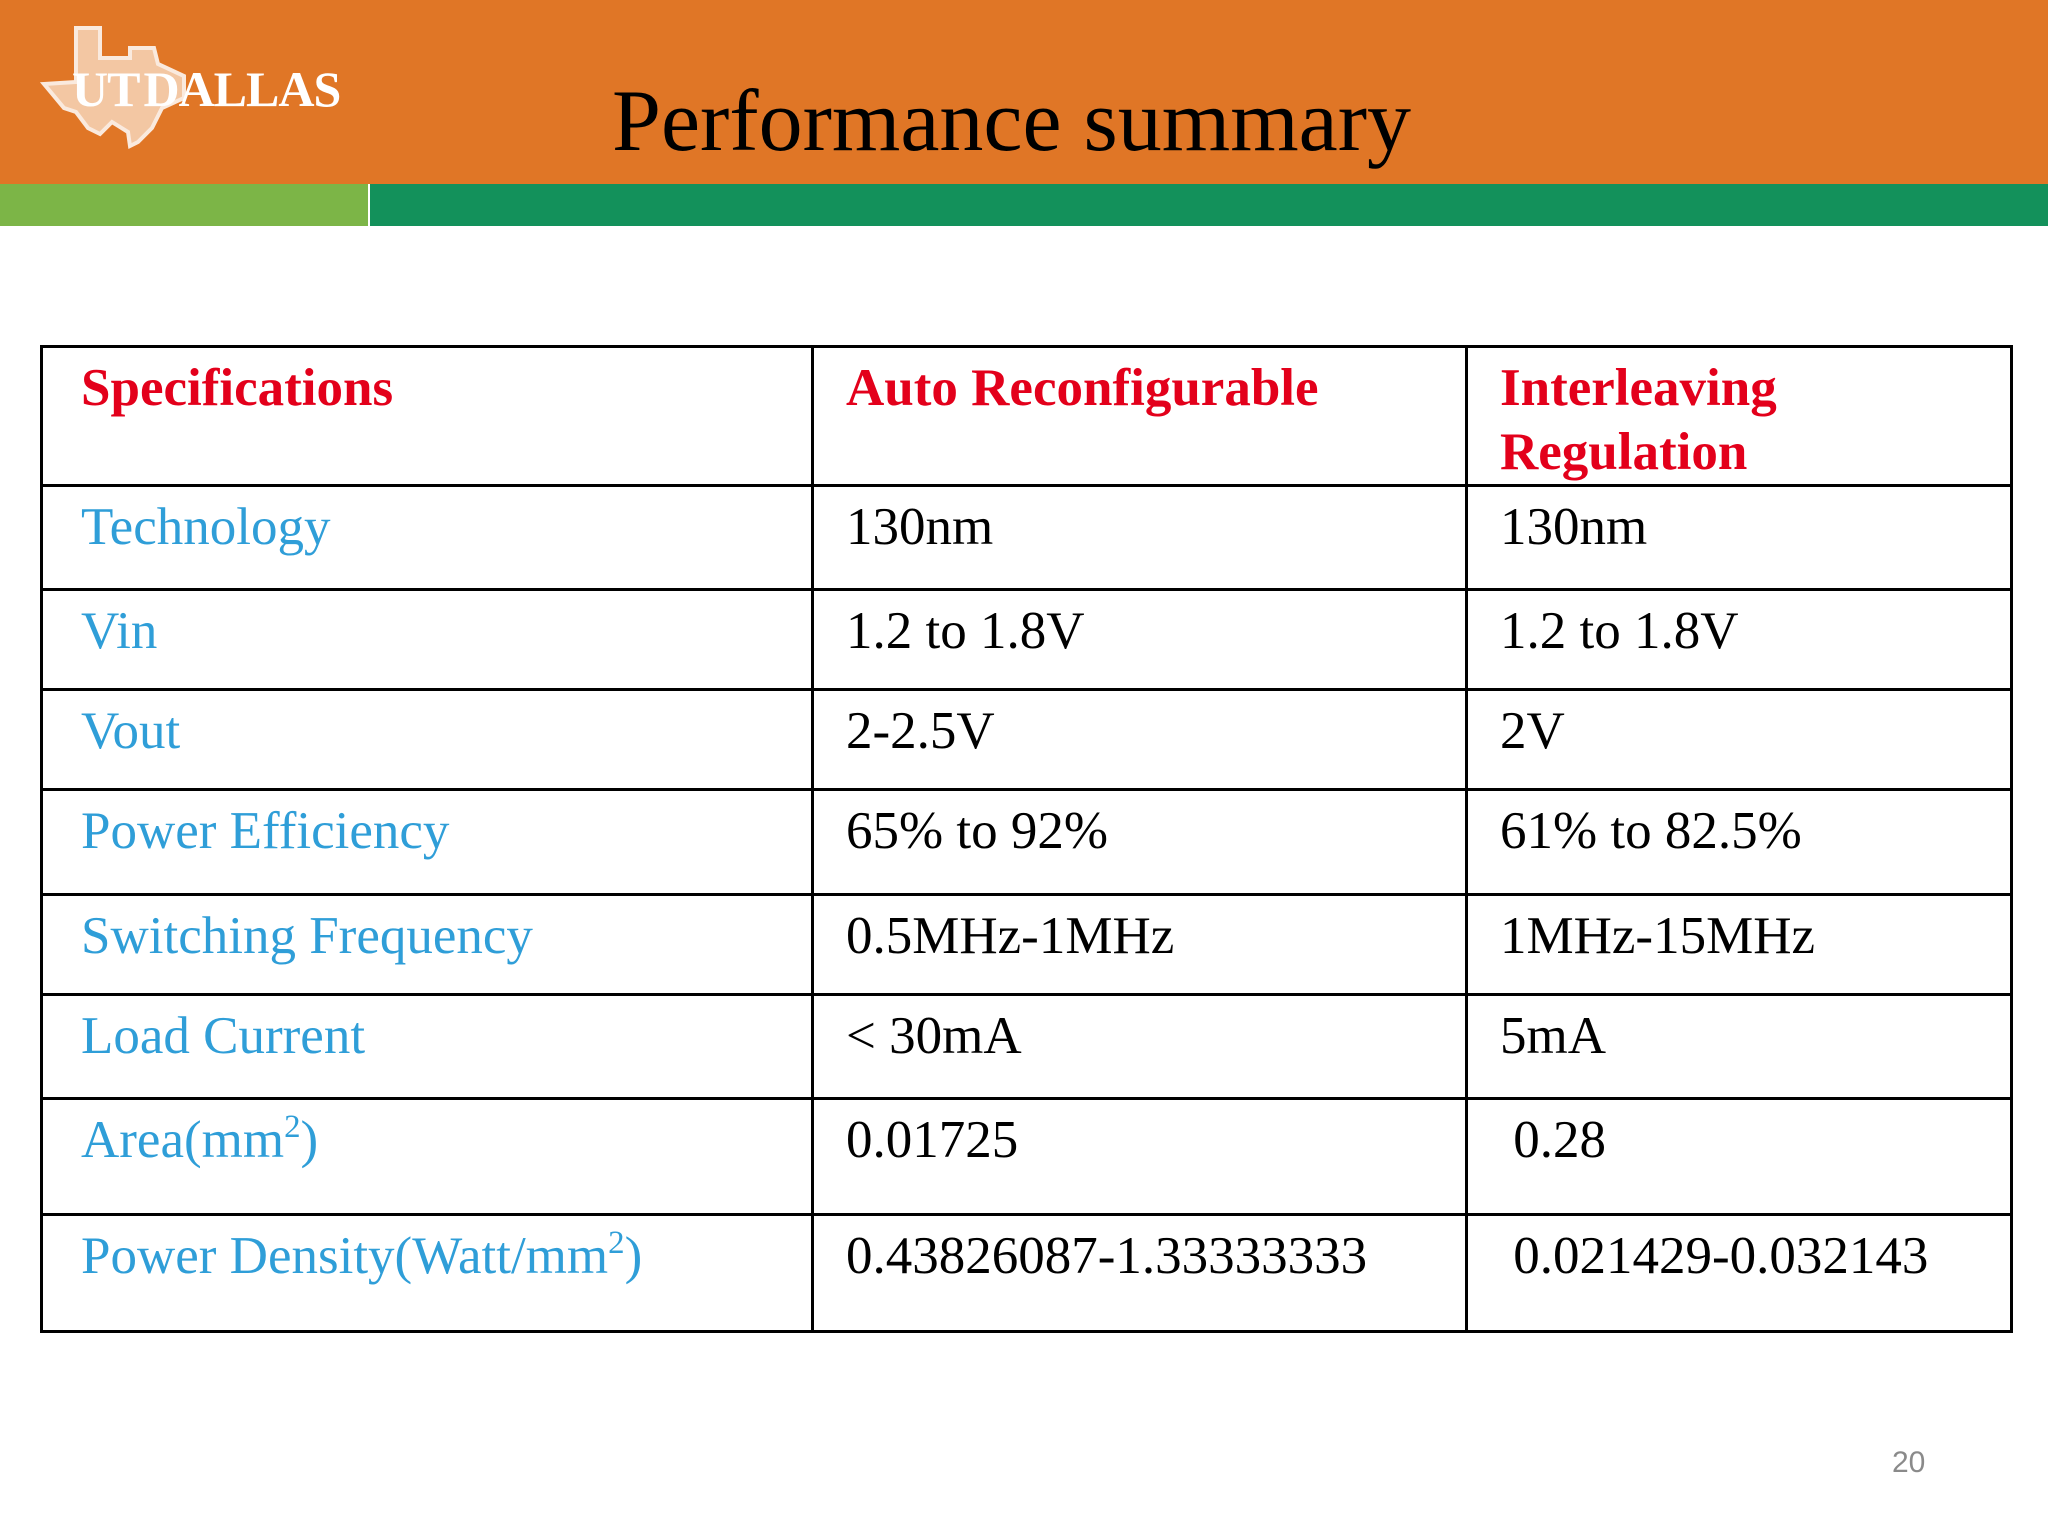 The width and height of the screenshot is (2048, 1536). Describe the element at coordinates (1739, 1046) in the screenshot. I see `interleaving-value-cell: 5mA` at that location.